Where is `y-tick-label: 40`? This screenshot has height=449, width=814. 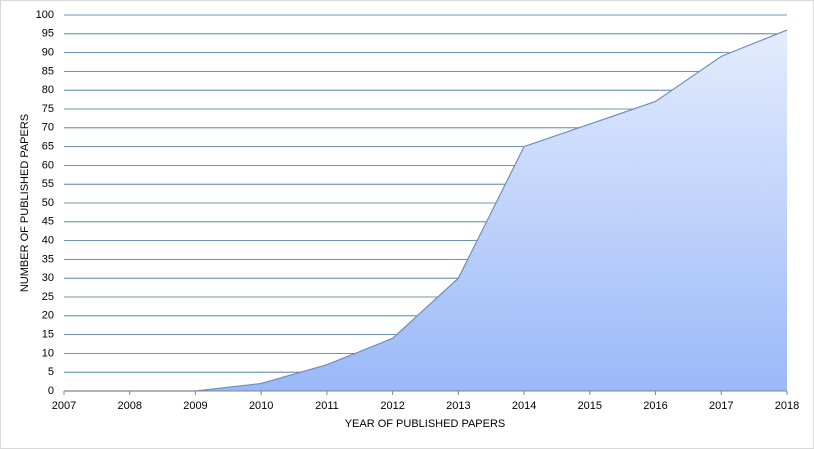 y-tick-label: 40 is located at coordinates (48, 241).